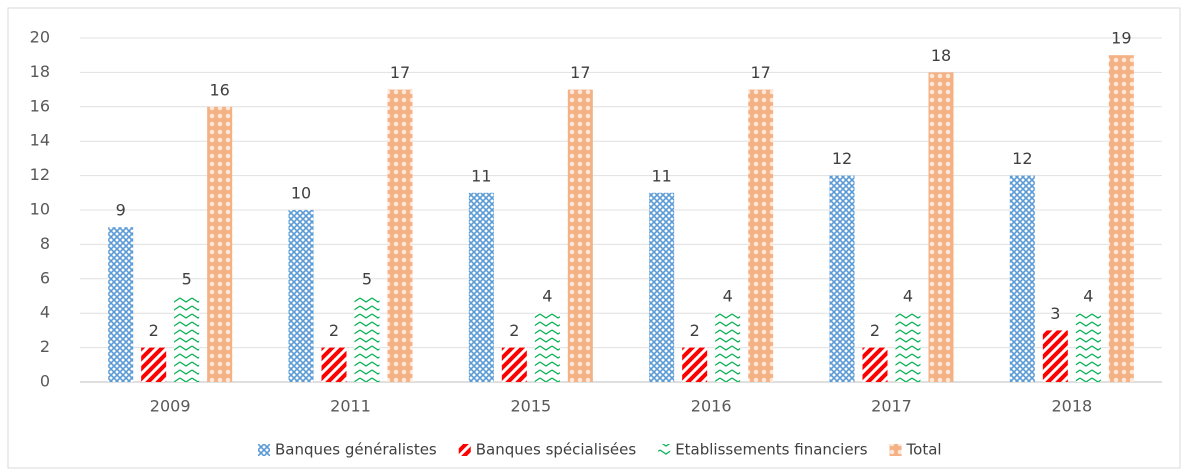 The width and height of the screenshot is (1187, 470). What do you see at coordinates (40, 37) in the screenshot?
I see `y-tick-label: 20` at bounding box center [40, 37].